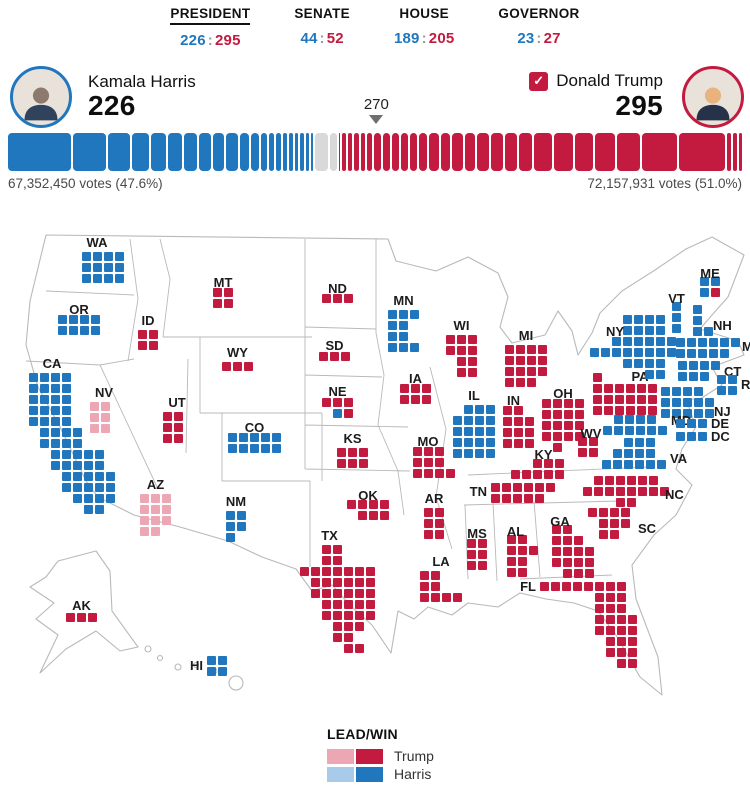 This screenshot has height=800, width=750. Describe the element at coordinates (605, 152) in the screenshot. I see `bar-segment-oh` at that location.